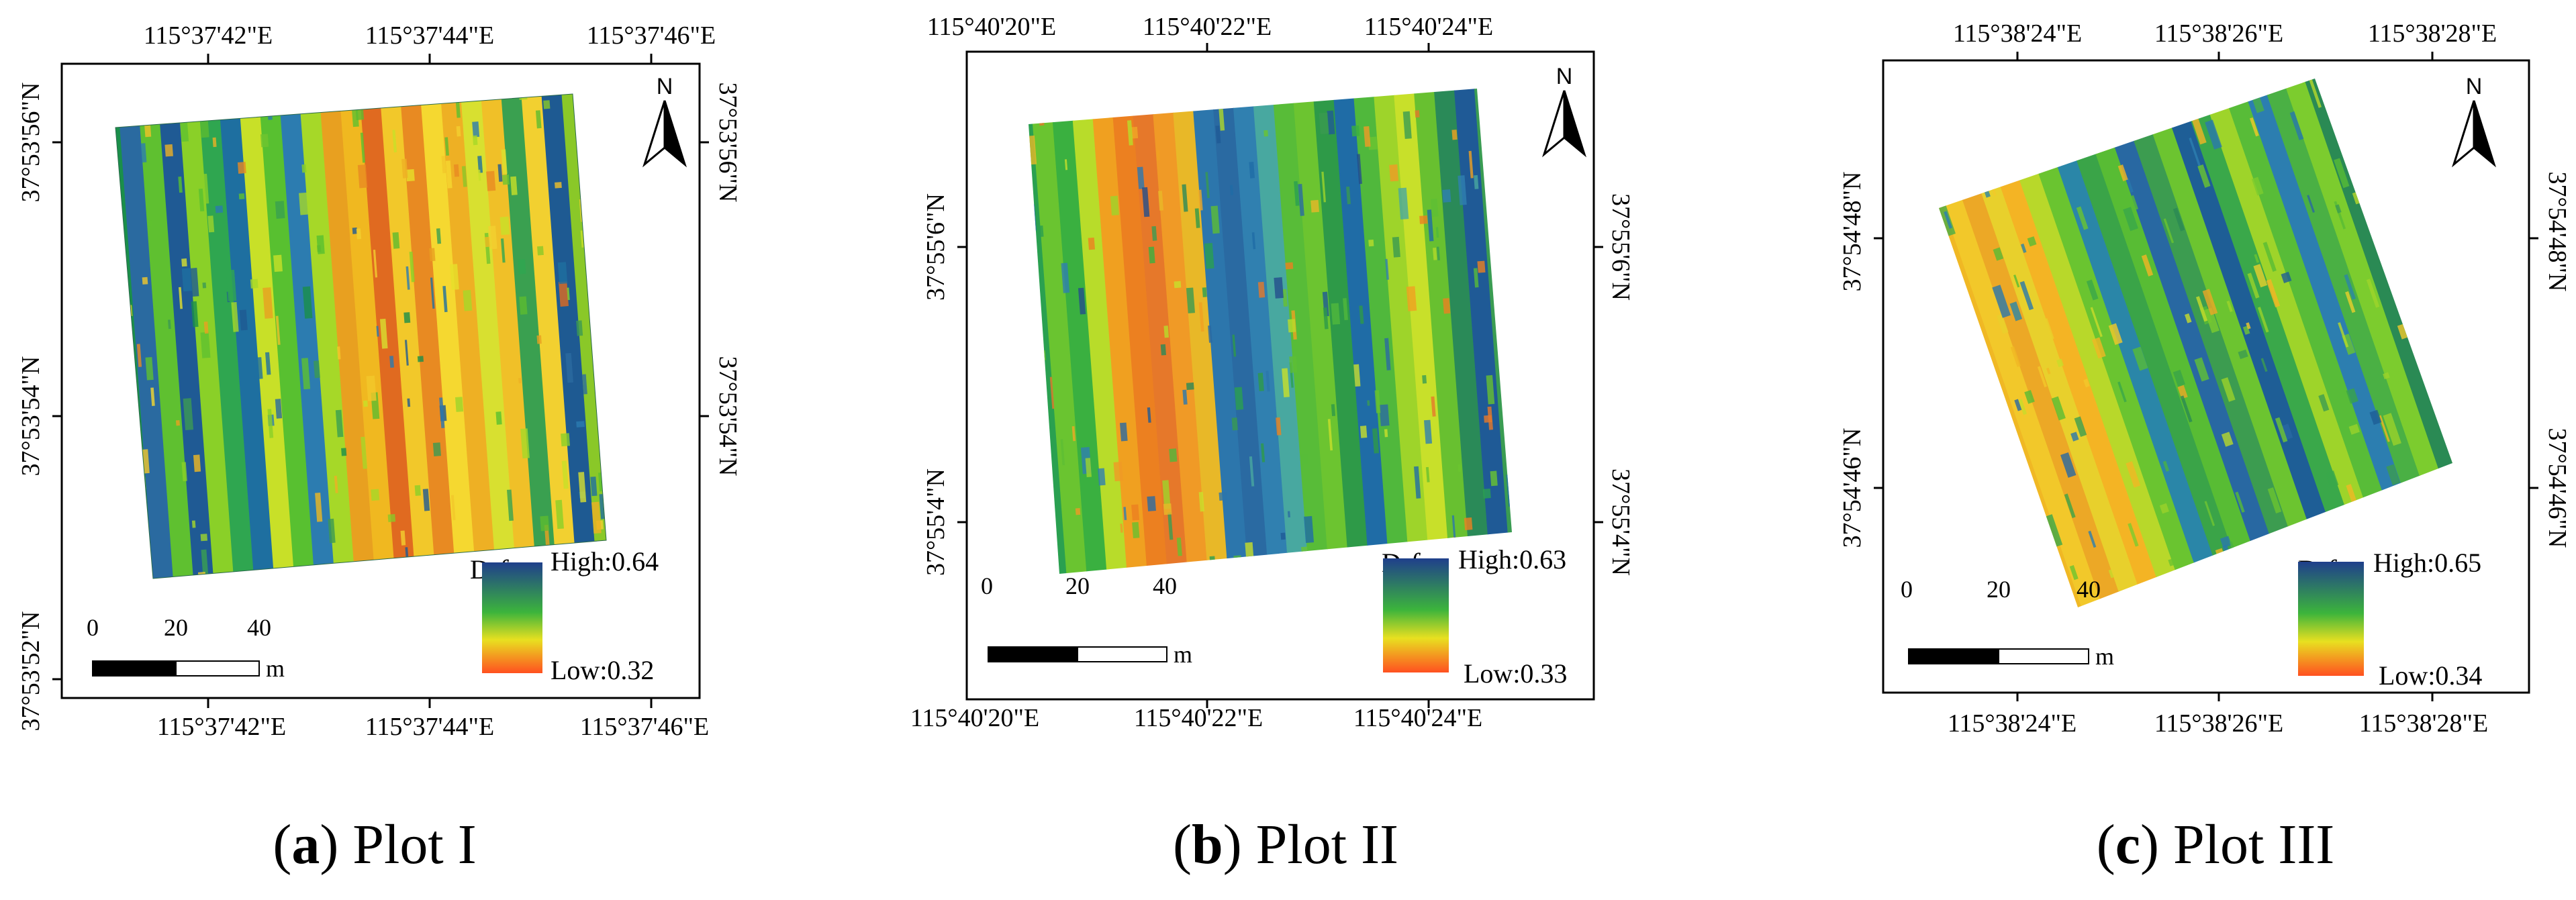  Describe the element at coordinates (936, 247) in the screenshot. I see `tick-label: 37°55'6"N` at that location.